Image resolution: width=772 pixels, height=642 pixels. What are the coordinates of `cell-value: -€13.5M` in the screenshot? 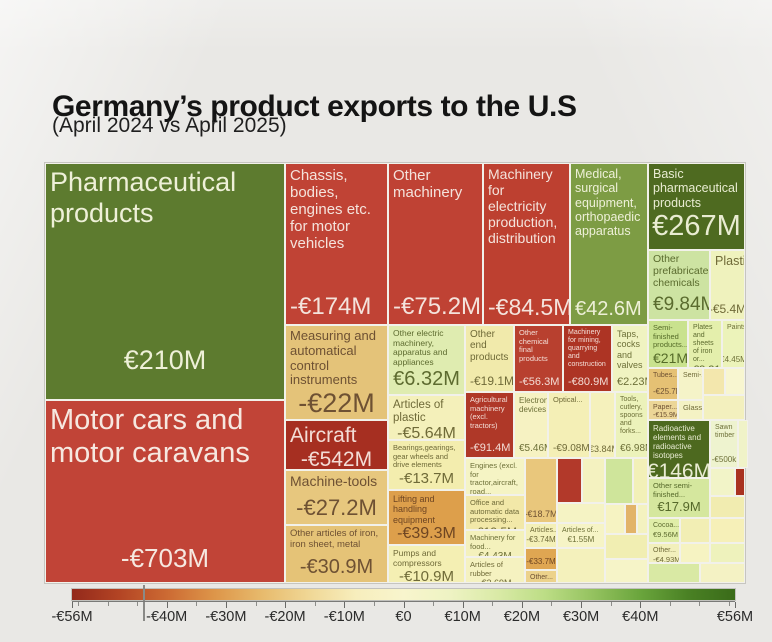 It's located at (495, 527).